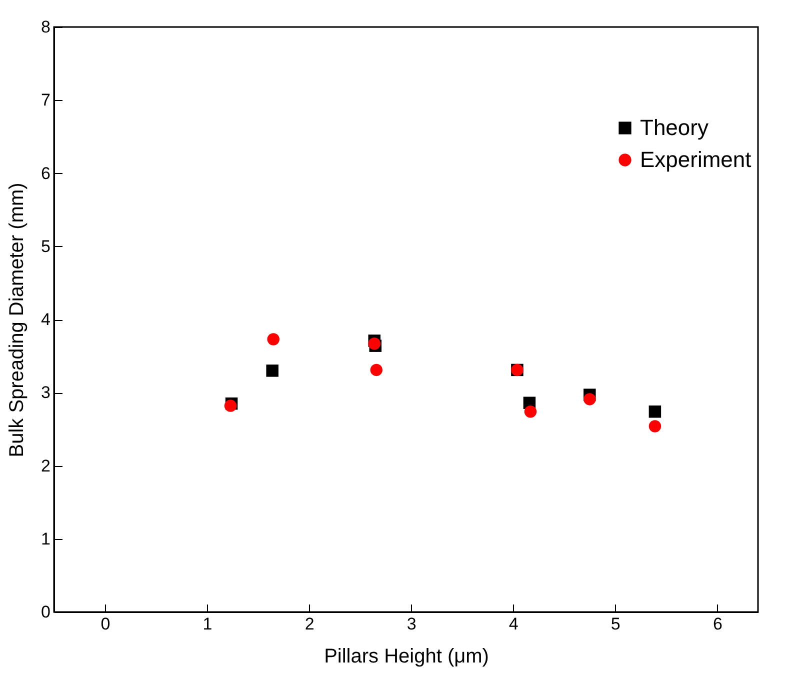 The height and width of the screenshot is (689, 786). What do you see at coordinates (513, 624) in the screenshot?
I see `x-tick-label: 4` at bounding box center [513, 624].